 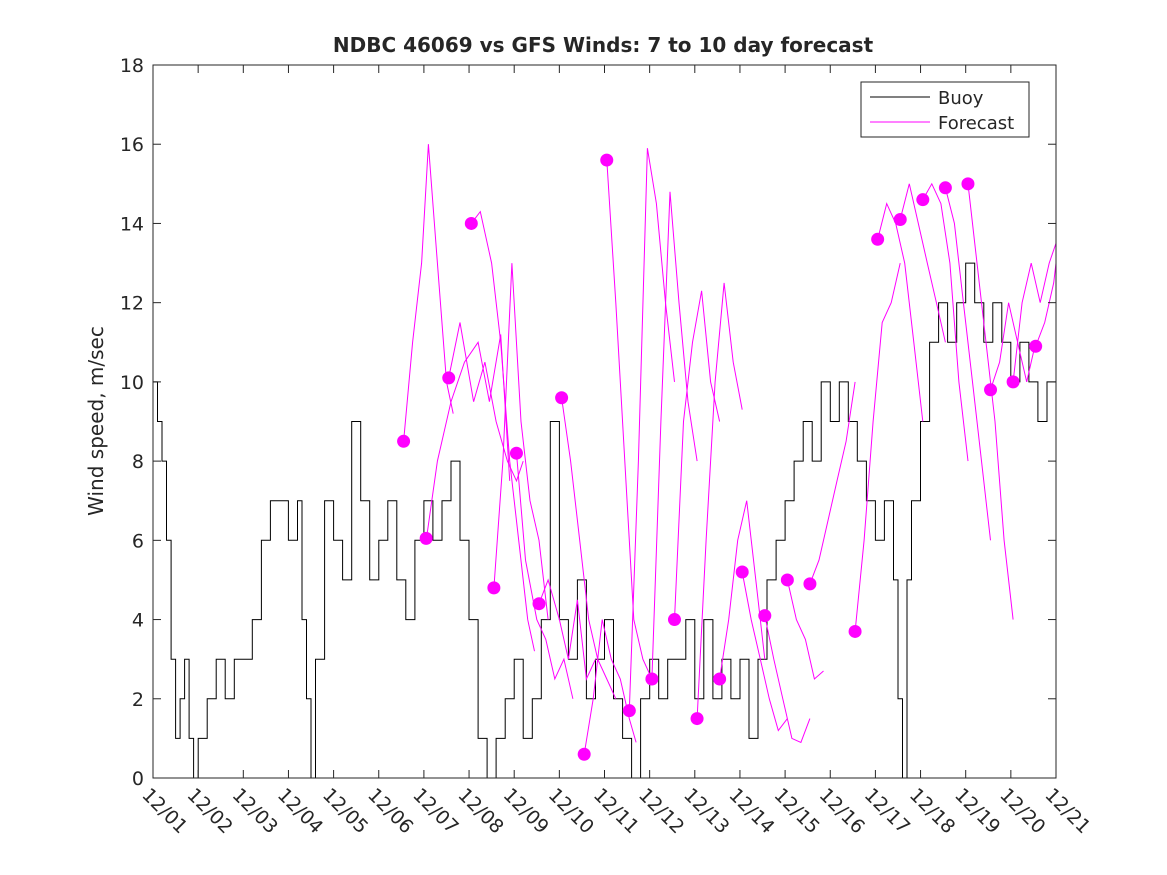 What do you see at coordinates (138, 462) in the screenshot?
I see `y-tick-label: 8` at bounding box center [138, 462].